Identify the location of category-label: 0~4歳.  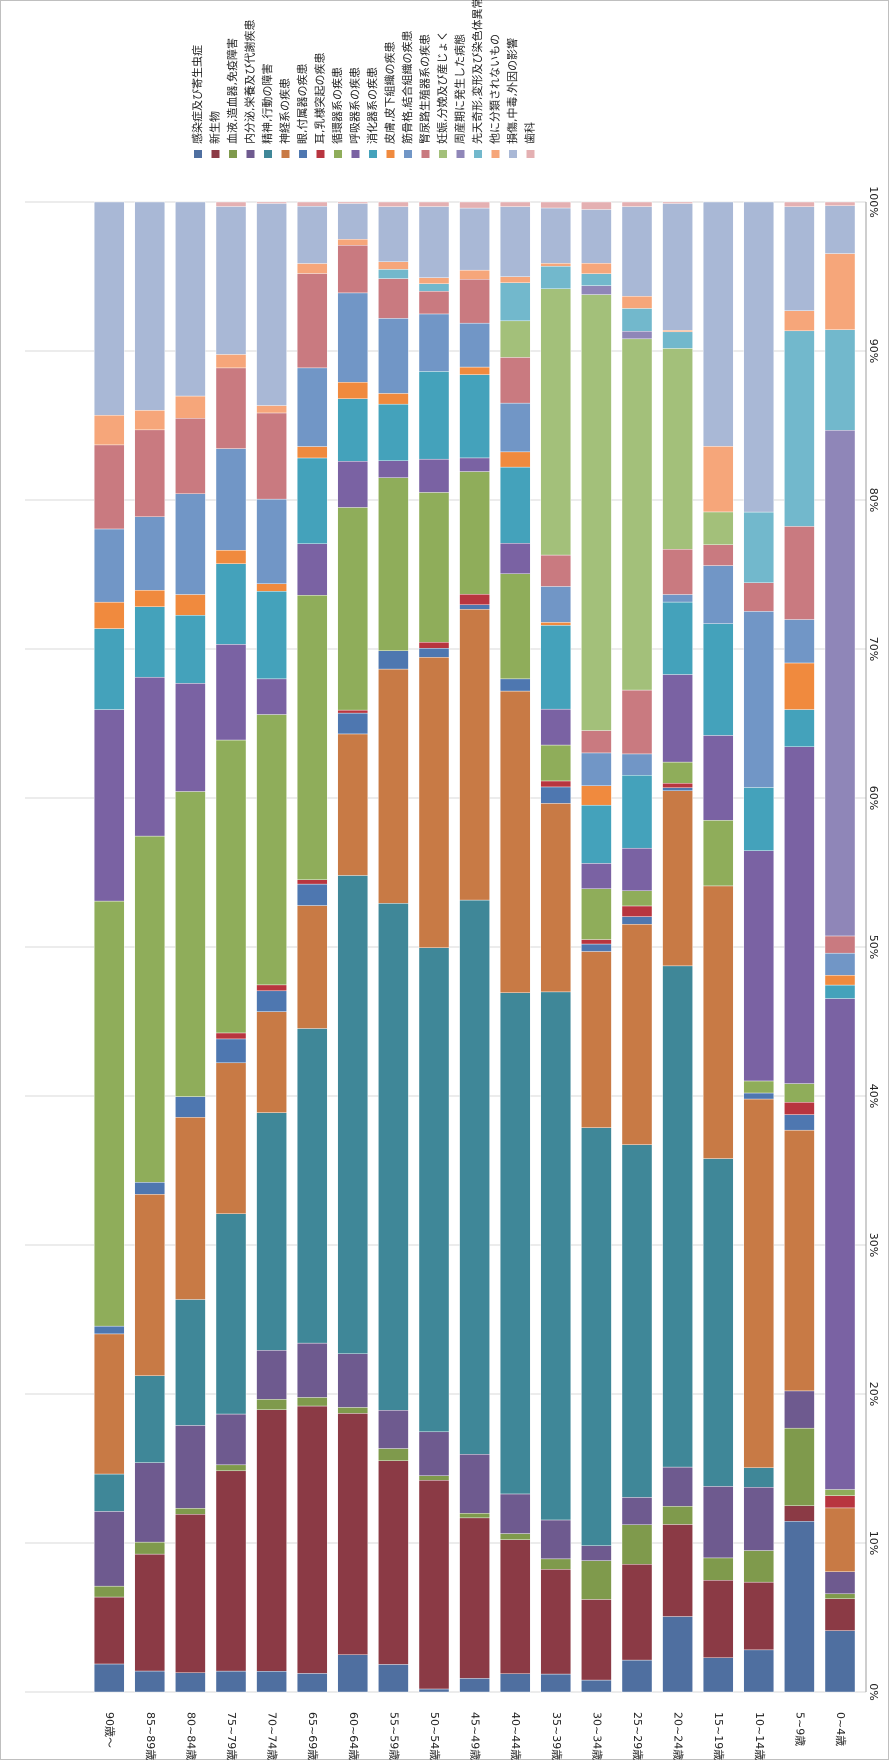
(840, 1729).